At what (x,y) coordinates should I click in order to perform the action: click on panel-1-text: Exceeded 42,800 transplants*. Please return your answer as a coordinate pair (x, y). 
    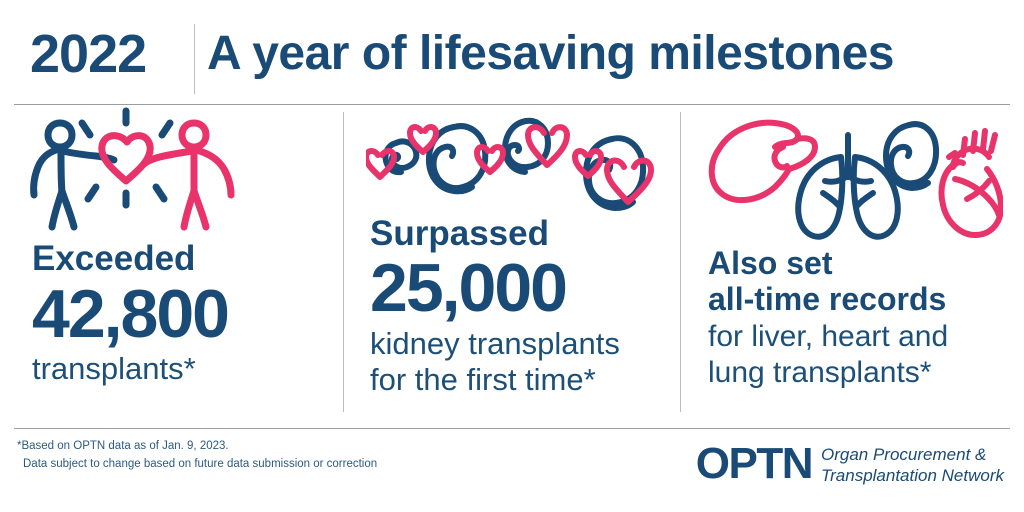
    Looking at the image, I should click on (131, 312).